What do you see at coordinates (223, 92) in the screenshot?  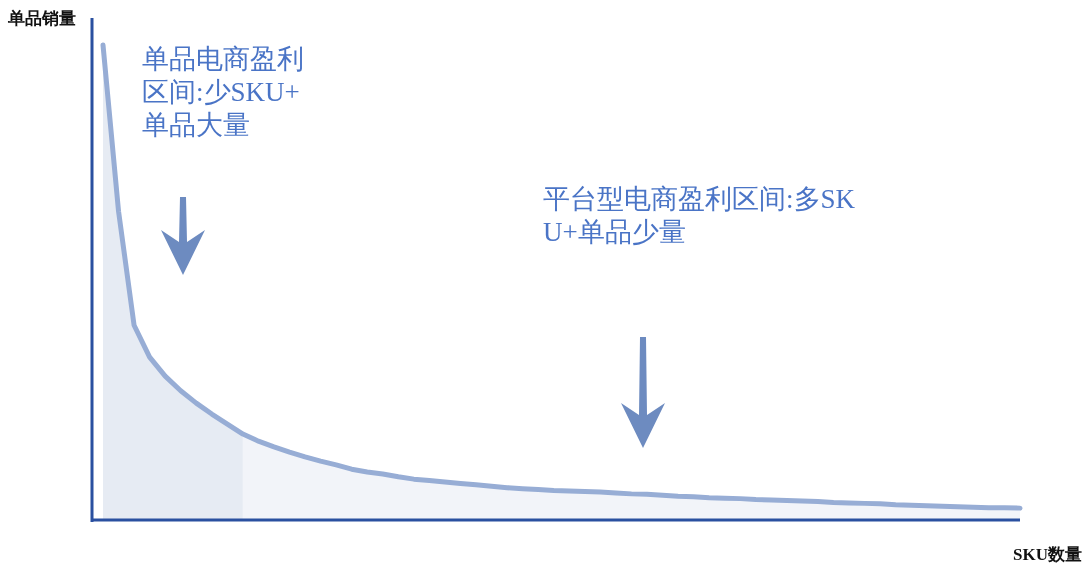 I see `annotation: 单品电商盈利区间:少SKU+单品大量` at bounding box center [223, 92].